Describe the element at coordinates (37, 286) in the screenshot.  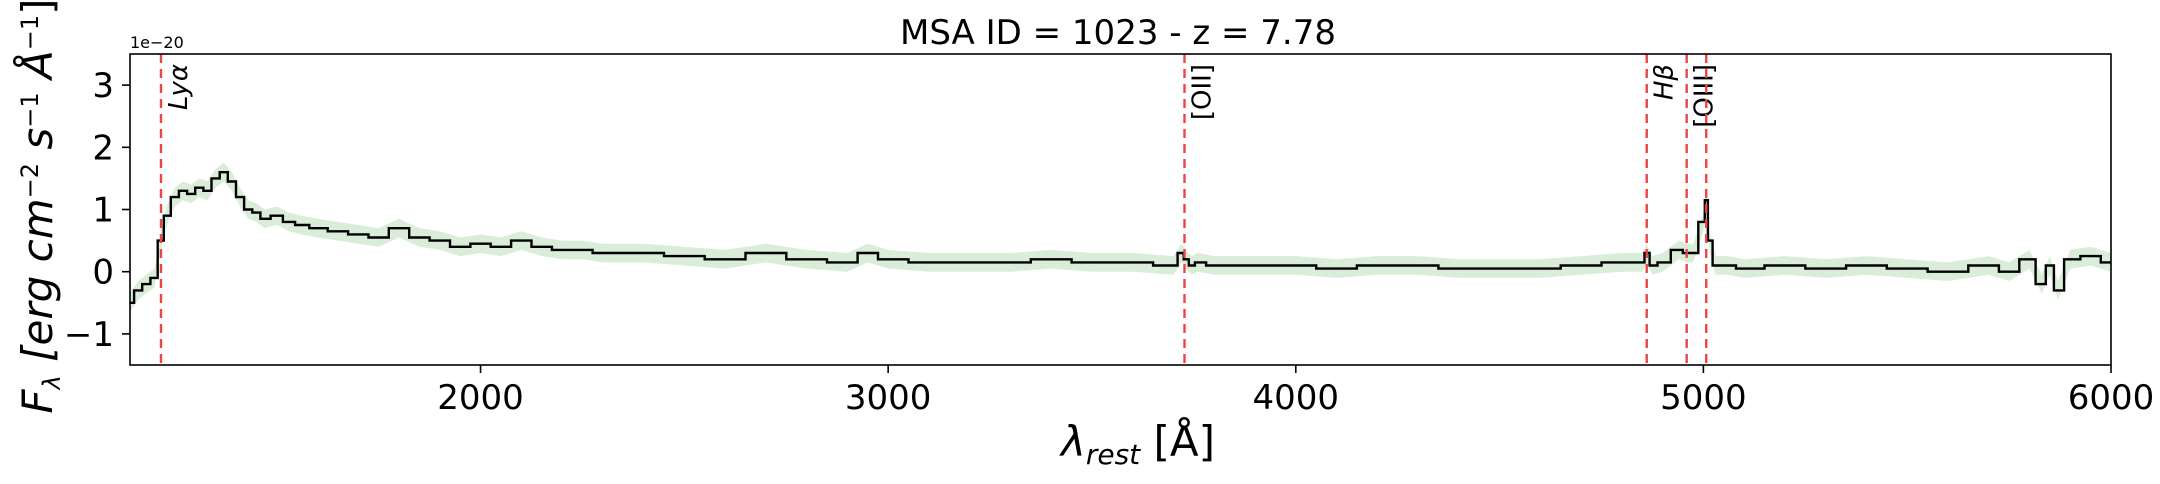
I see `y-axis-label-unit: [erg cm` at that location.